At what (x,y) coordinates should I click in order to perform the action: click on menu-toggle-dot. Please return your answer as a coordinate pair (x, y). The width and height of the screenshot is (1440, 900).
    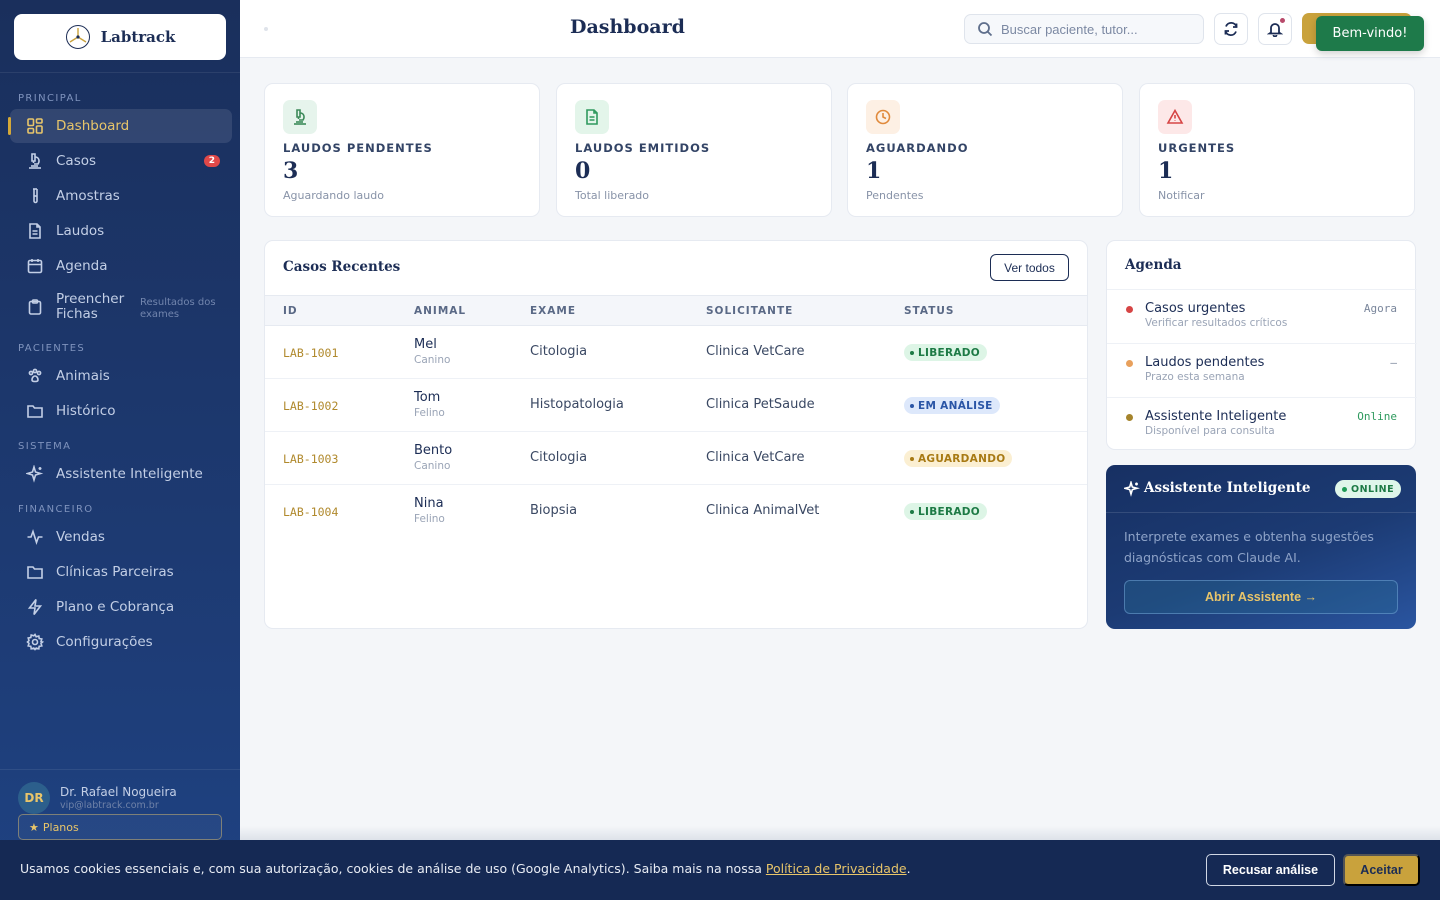
    Looking at the image, I should click on (266, 29).